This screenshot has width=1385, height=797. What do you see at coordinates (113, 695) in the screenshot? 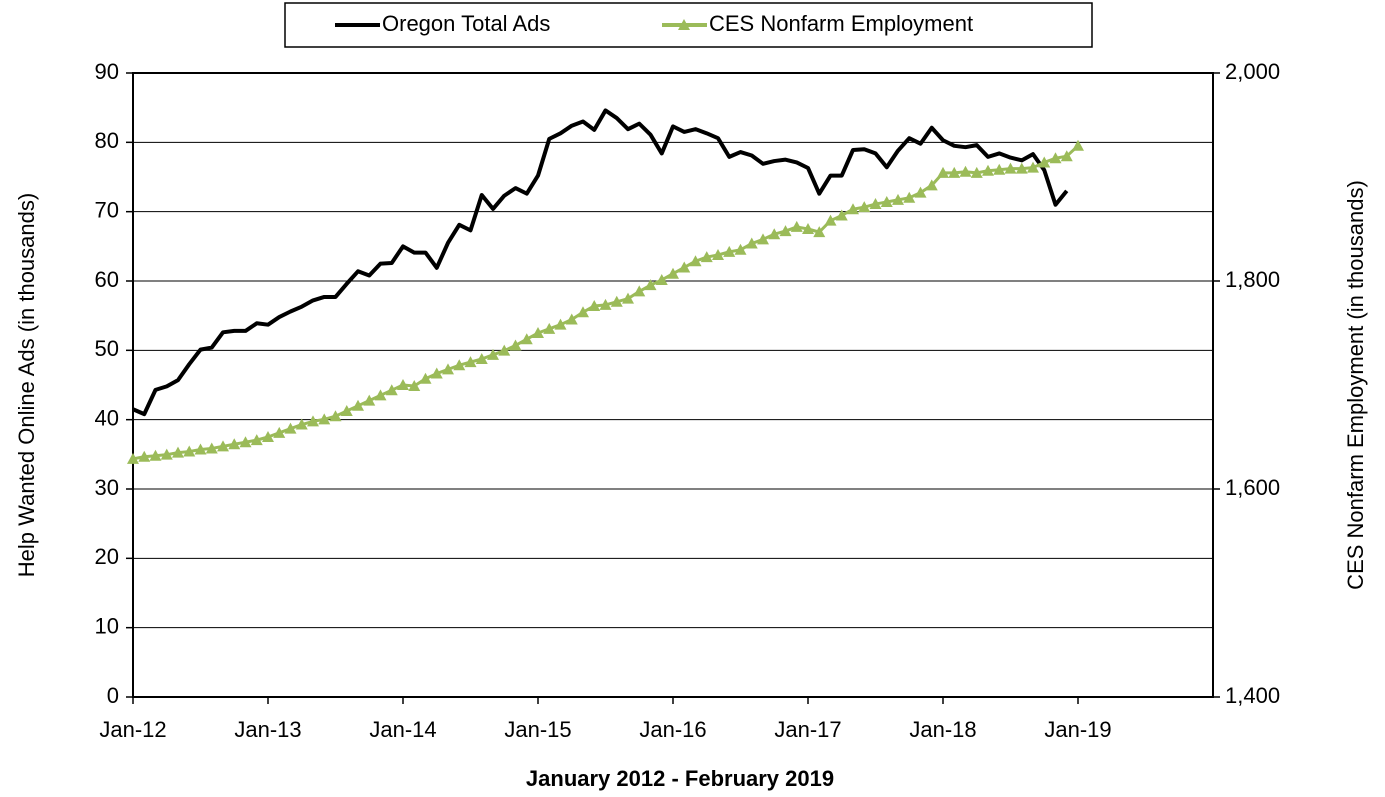
I see `y-tick-label: 0` at bounding box center [113, 695].